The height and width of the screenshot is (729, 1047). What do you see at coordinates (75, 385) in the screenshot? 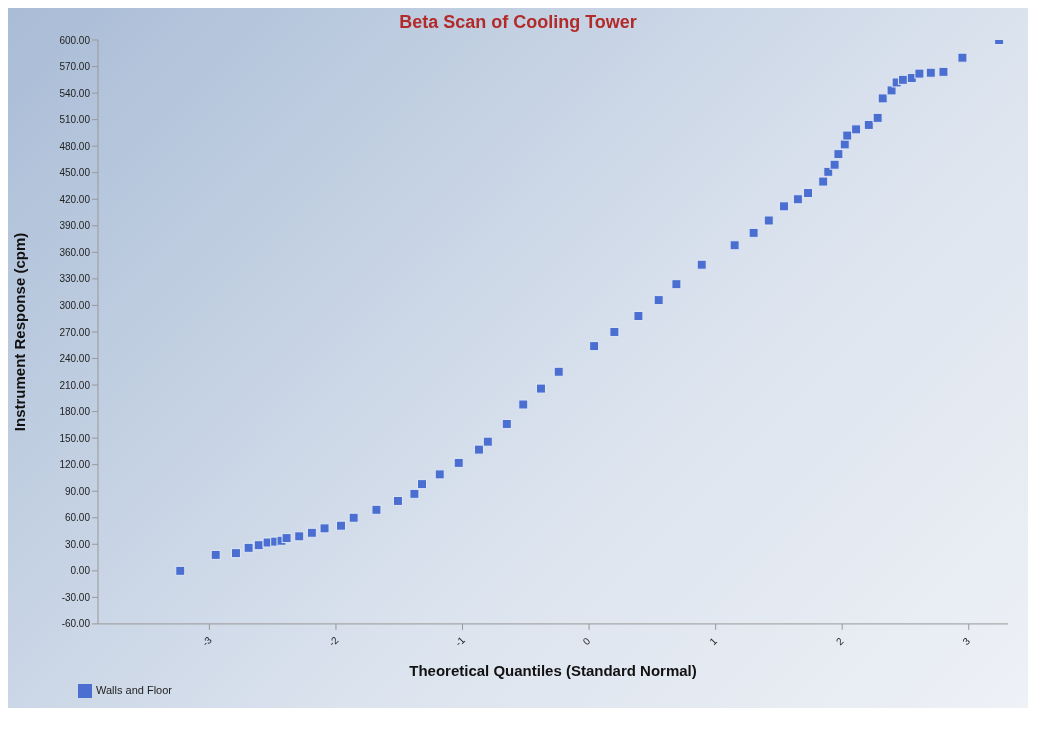
I see `y-tick-label: 210.00` at bounding box center [75, 385].